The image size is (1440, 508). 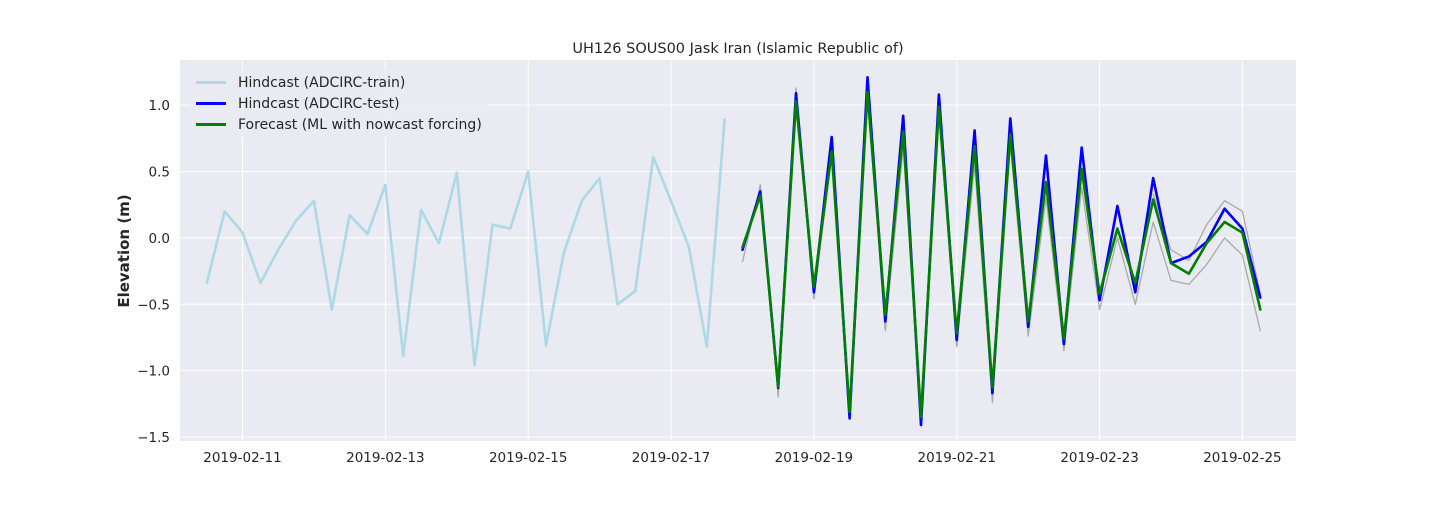 I want to click on x-tick-label: 2019-02-13, so click(x=385, y=458).